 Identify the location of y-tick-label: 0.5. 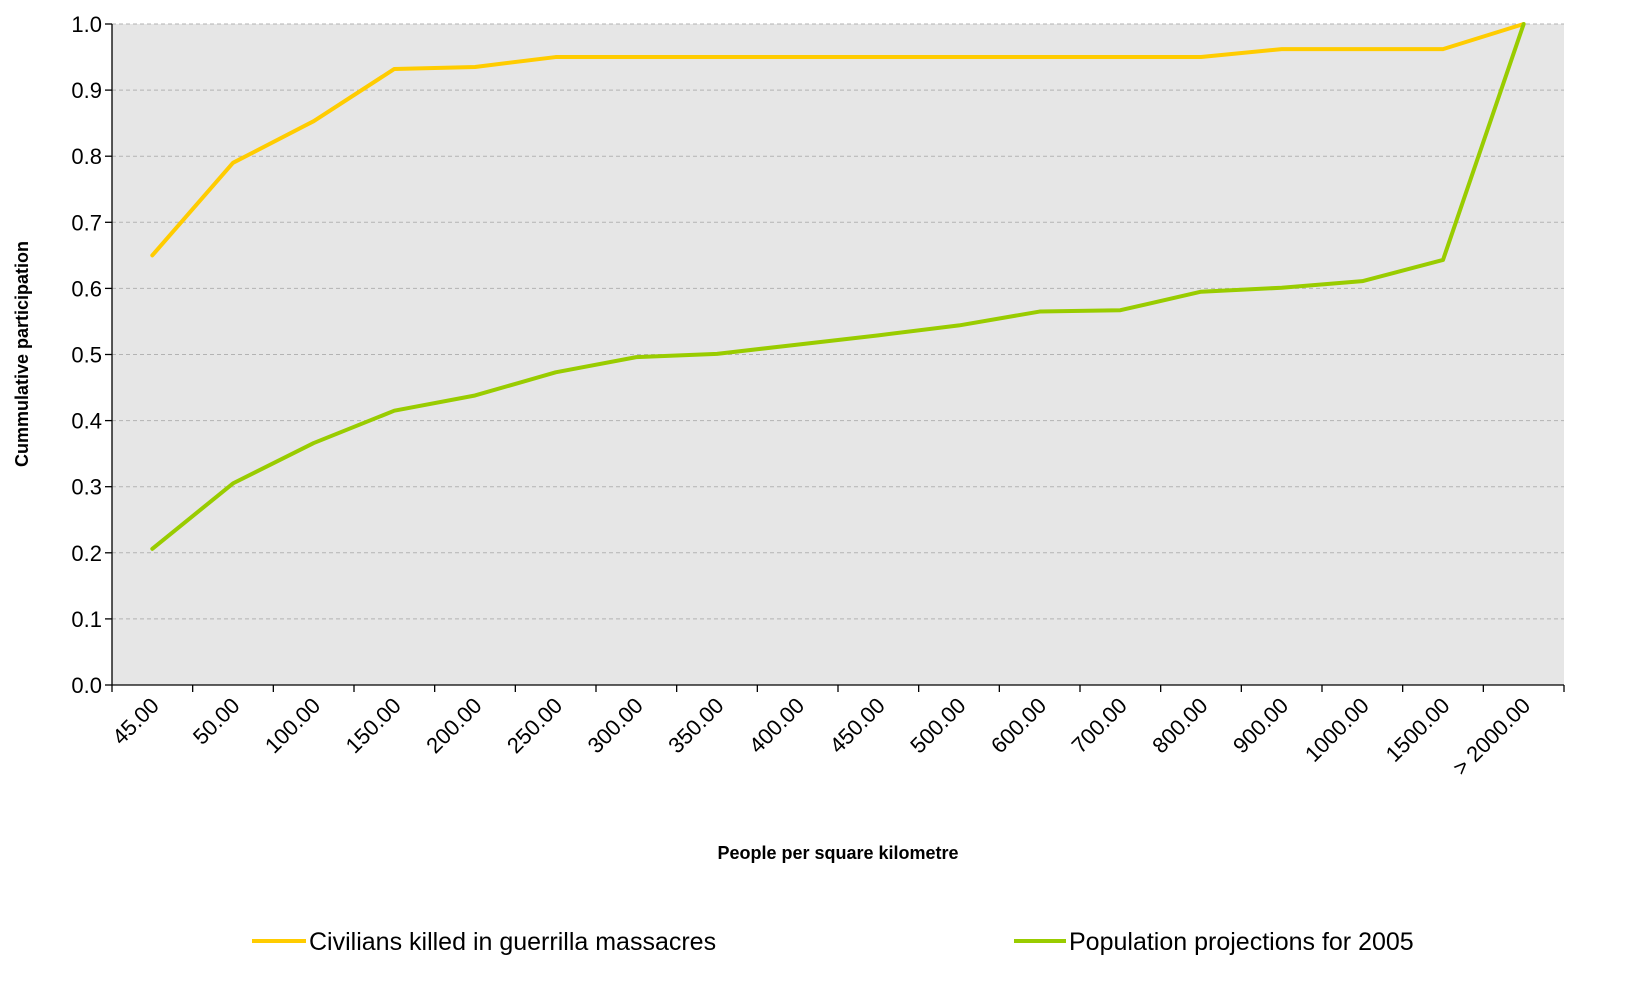
(86, 355).